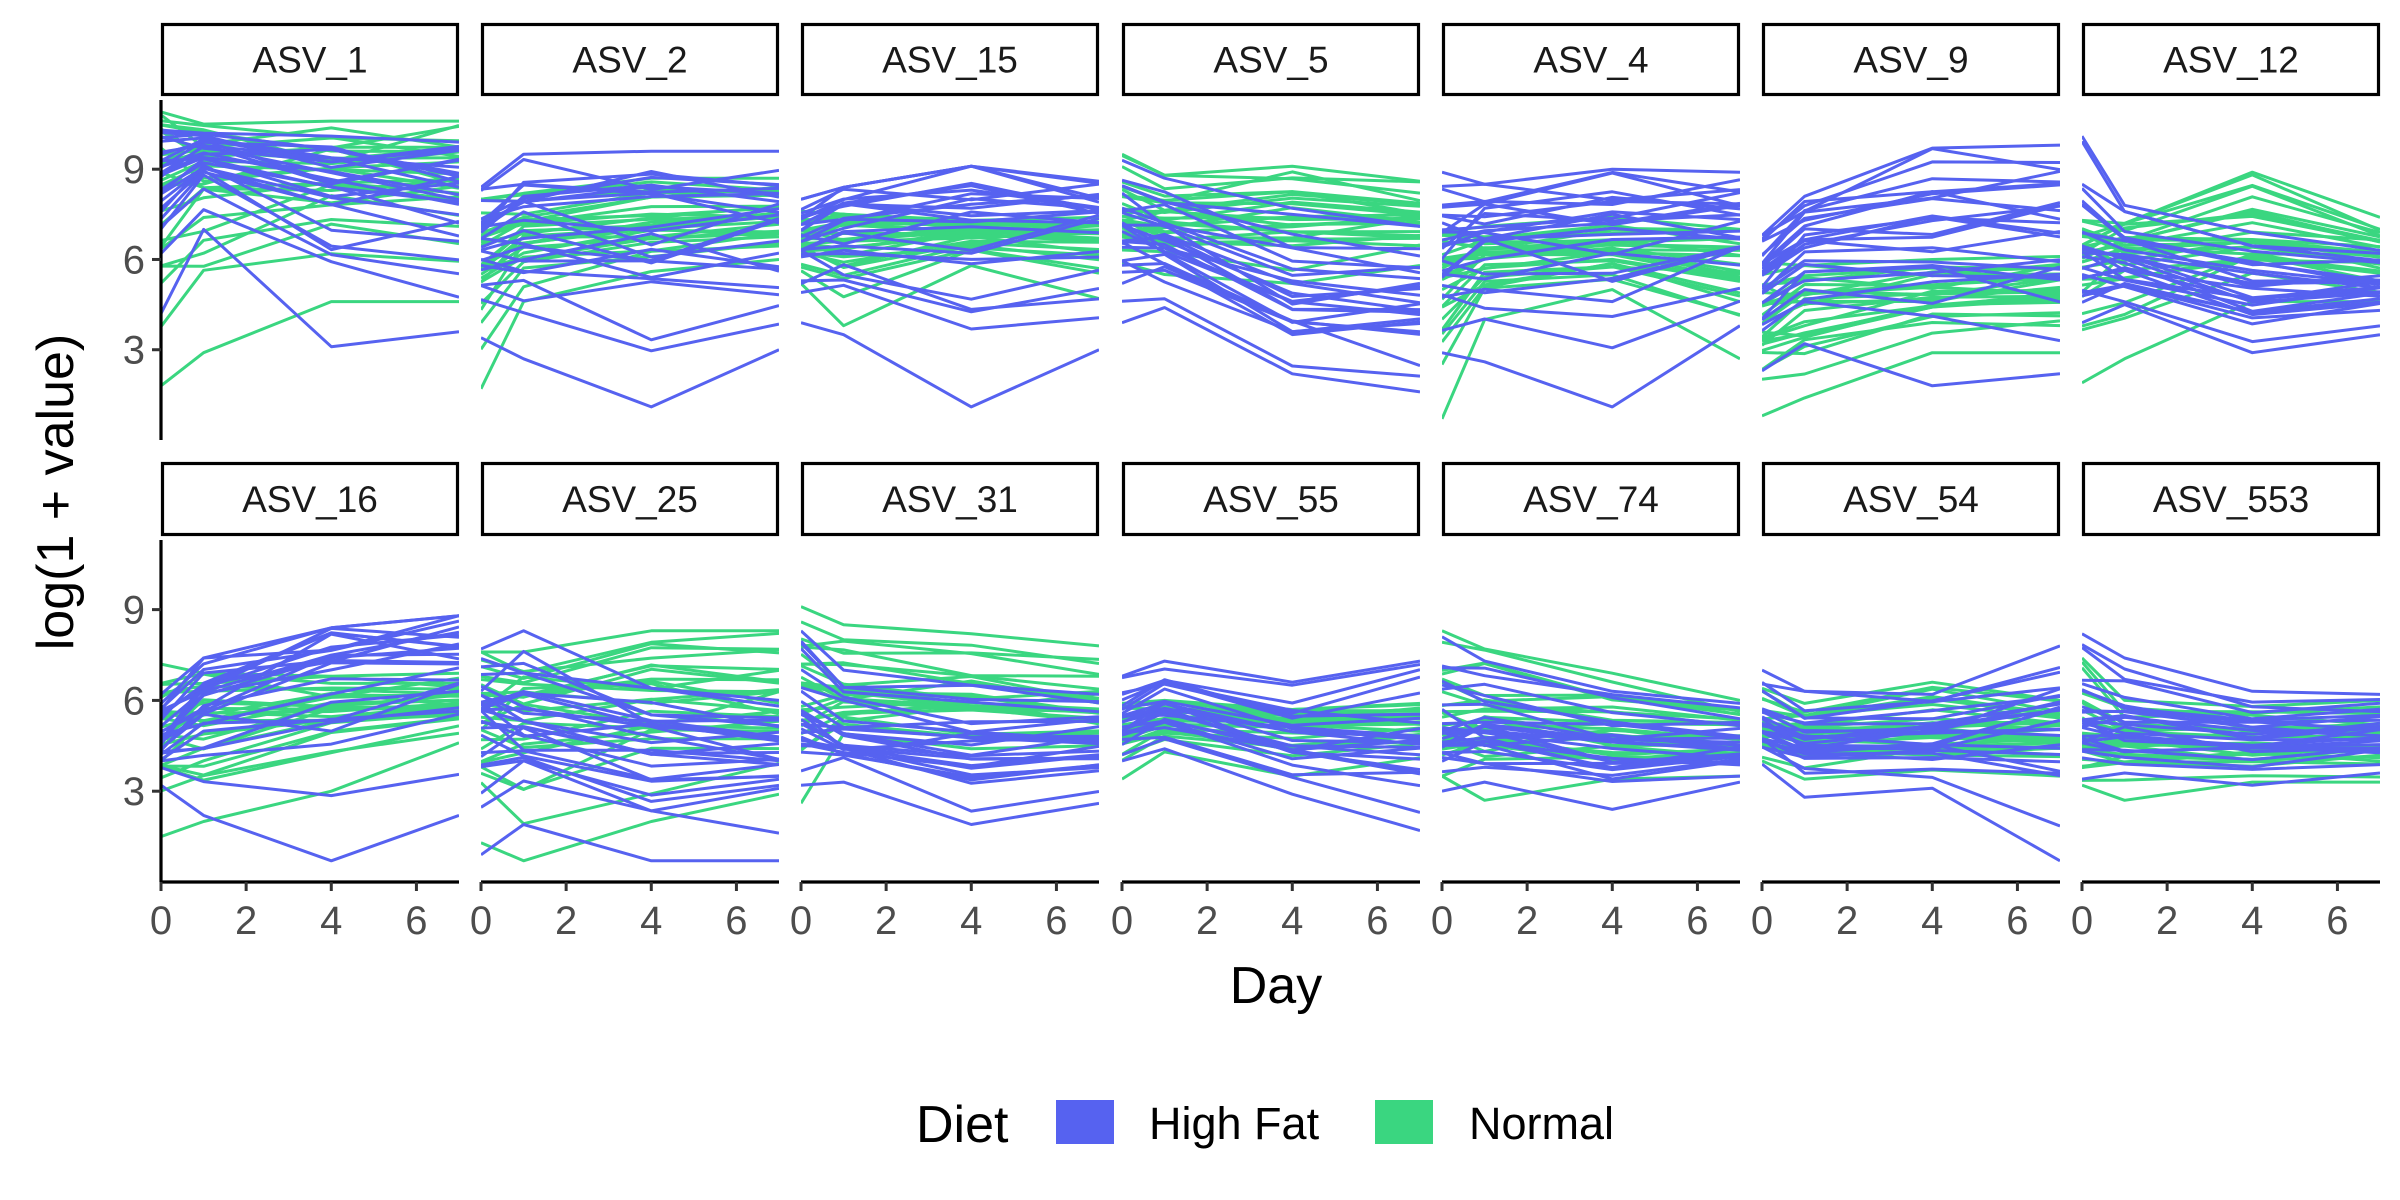 The height and width of the screenshot is (1200, 2400). Describe the element at coordinates (1911, 499) in the screenshot. I see `strip-label: ASV_54` at that location.